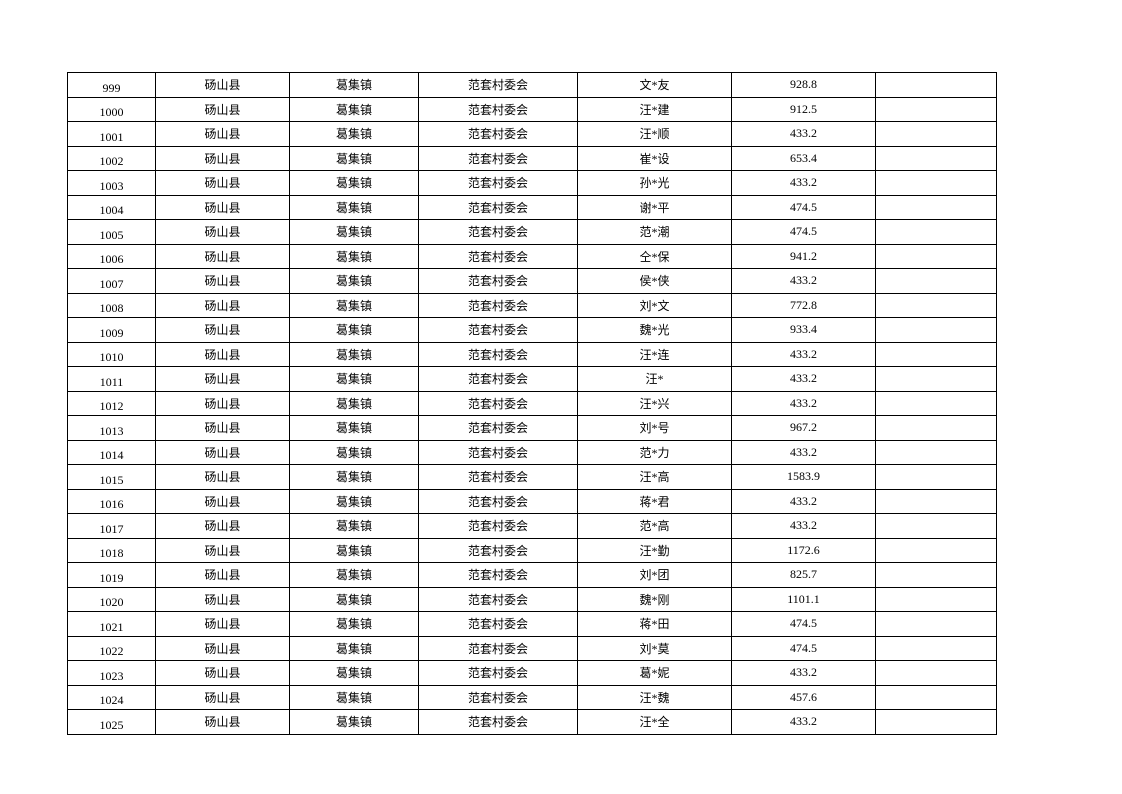 This screenshot has width=1122, height=794. I want to click on person-name-cell: 范*高, so click(654, 526).